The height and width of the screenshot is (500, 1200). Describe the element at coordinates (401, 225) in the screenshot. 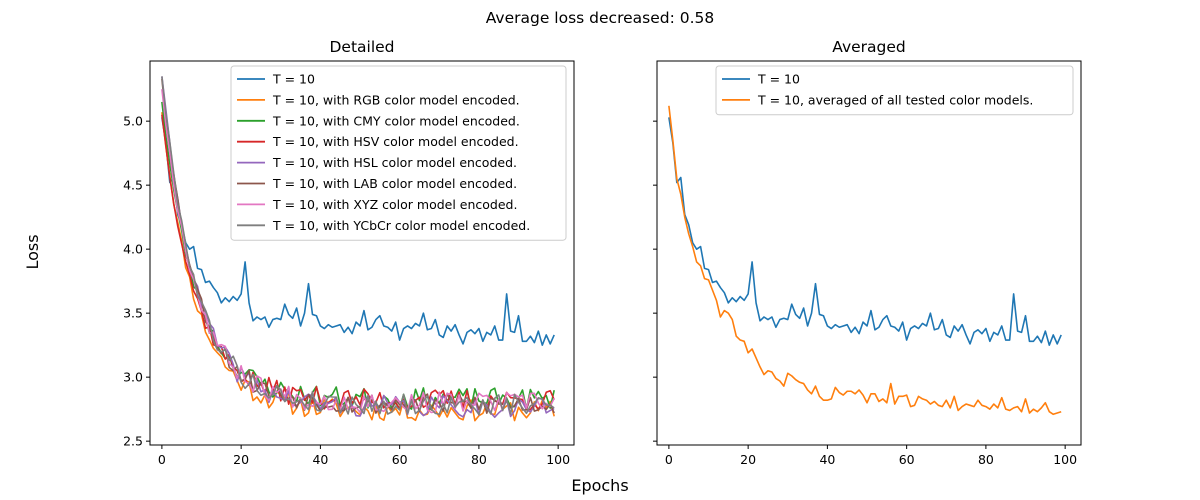

I see `detailed-legend-label-7: T = 10, with YCbCr color model encoded.` at that location.